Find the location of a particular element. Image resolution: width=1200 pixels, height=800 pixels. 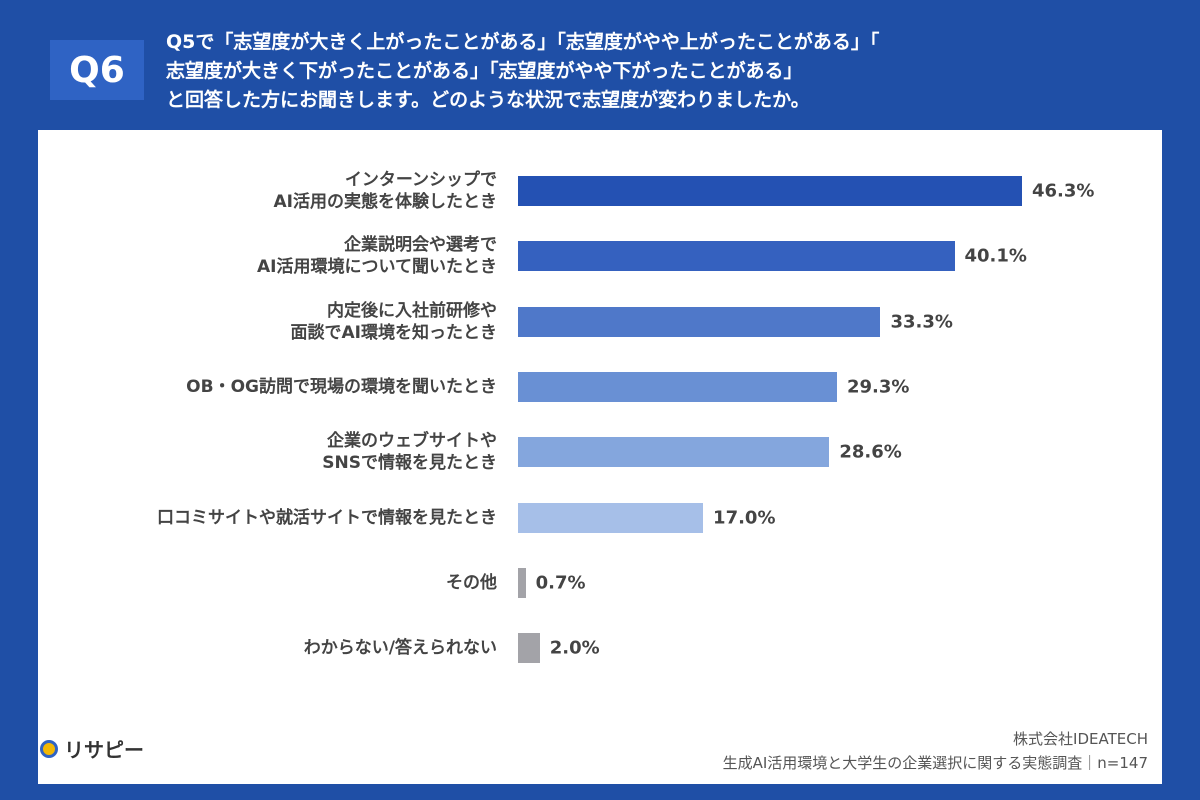

logo-icon is located at coordinates (49, 748).